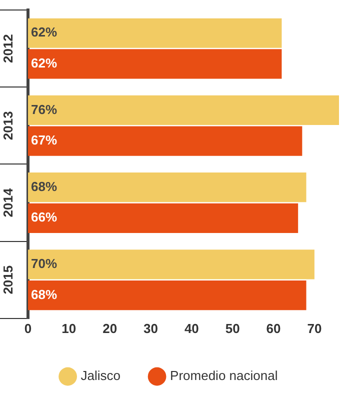 This screenshot has height=401, width=349. I want to click on x-tick-label: 60, so click(273, 328).